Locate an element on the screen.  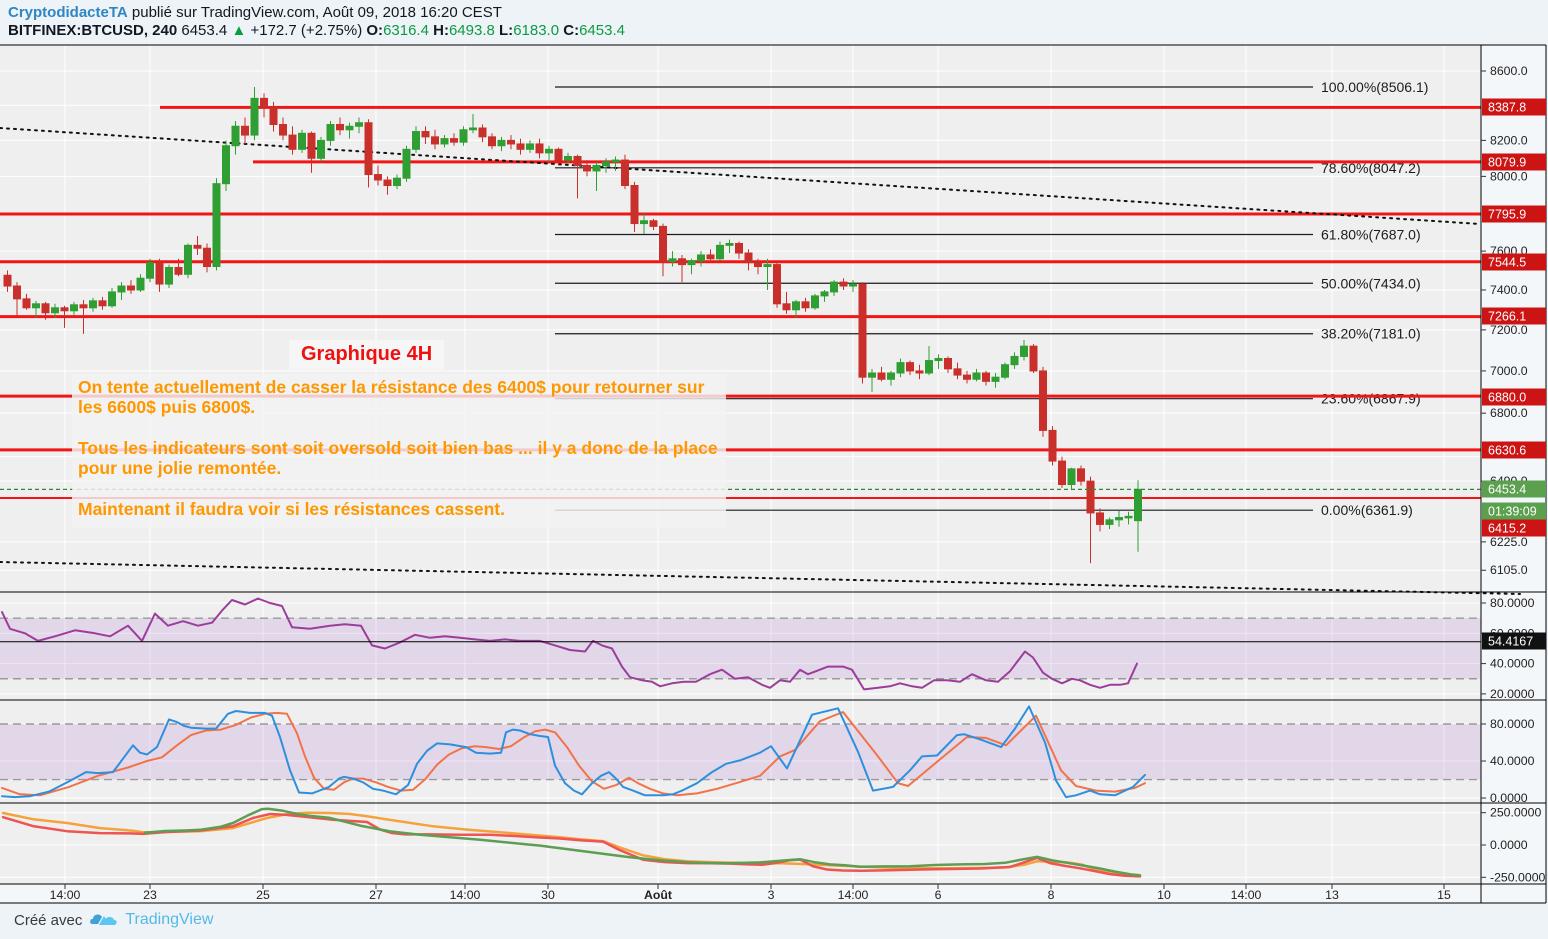
price-tick-label: 7000.0 is located at coordinates (1509, 371).